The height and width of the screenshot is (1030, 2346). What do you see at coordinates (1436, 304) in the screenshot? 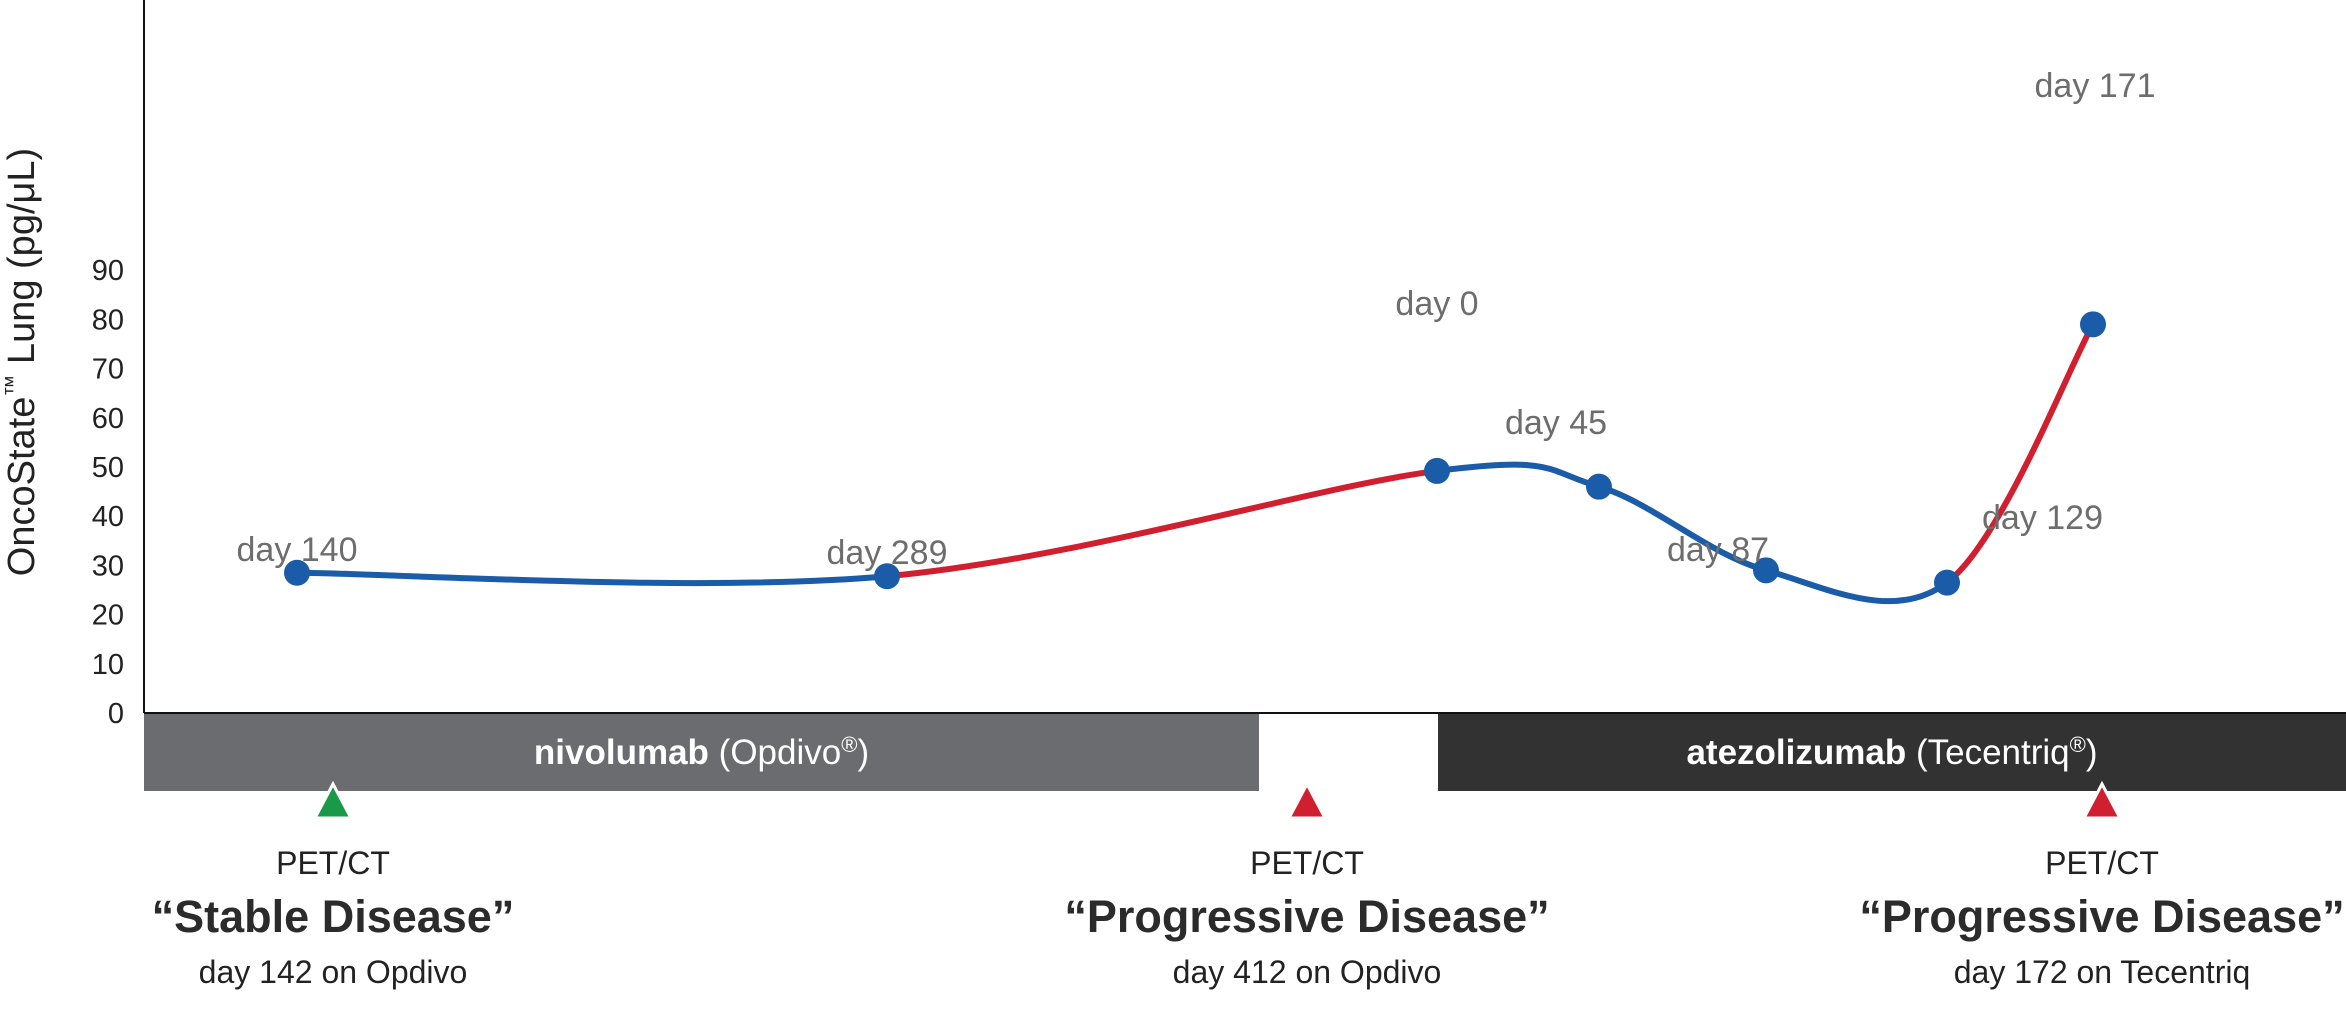
I see `data-point-label: day 0` at bounding box center [1436, 304].